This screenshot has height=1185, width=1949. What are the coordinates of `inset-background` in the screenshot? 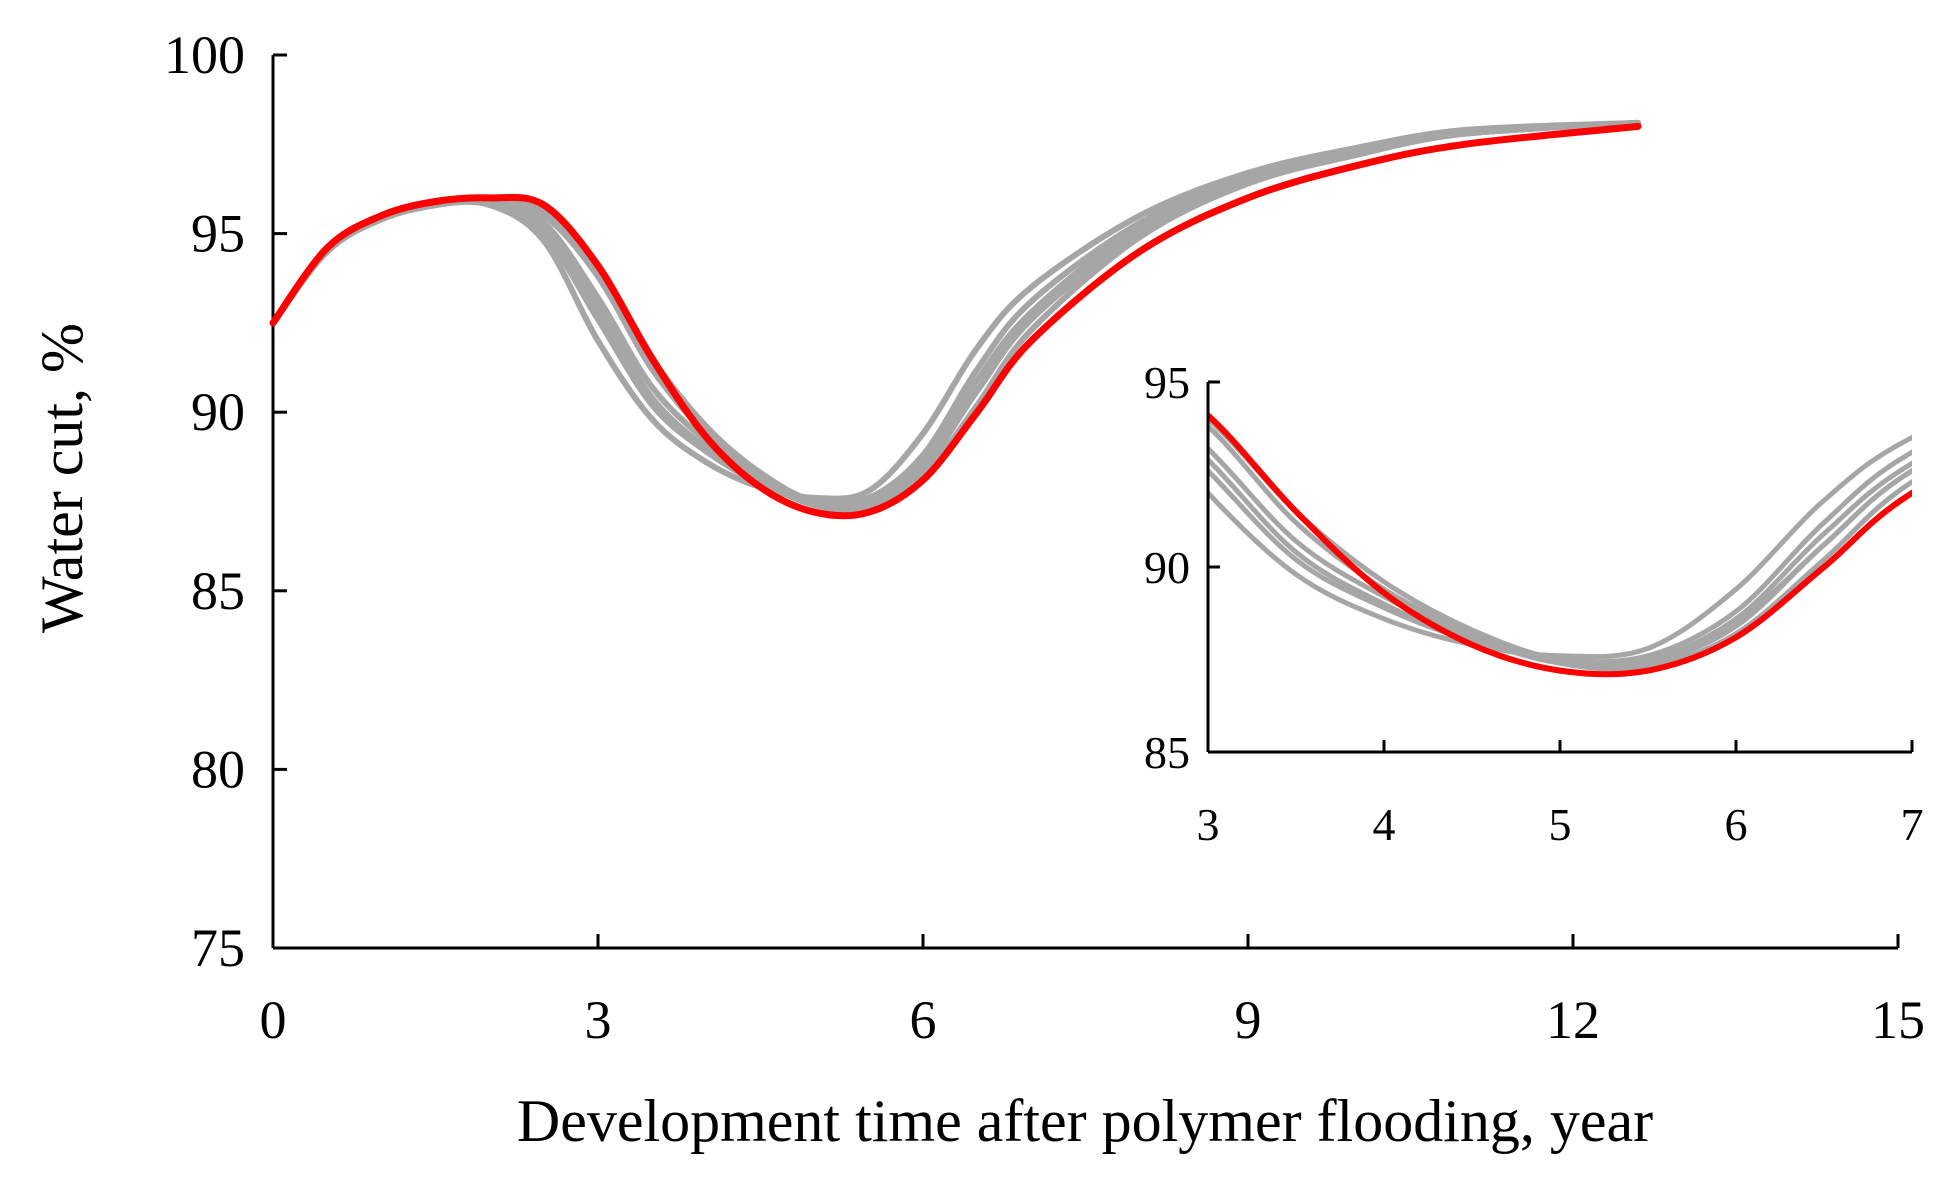 It's located at (1560, 566).